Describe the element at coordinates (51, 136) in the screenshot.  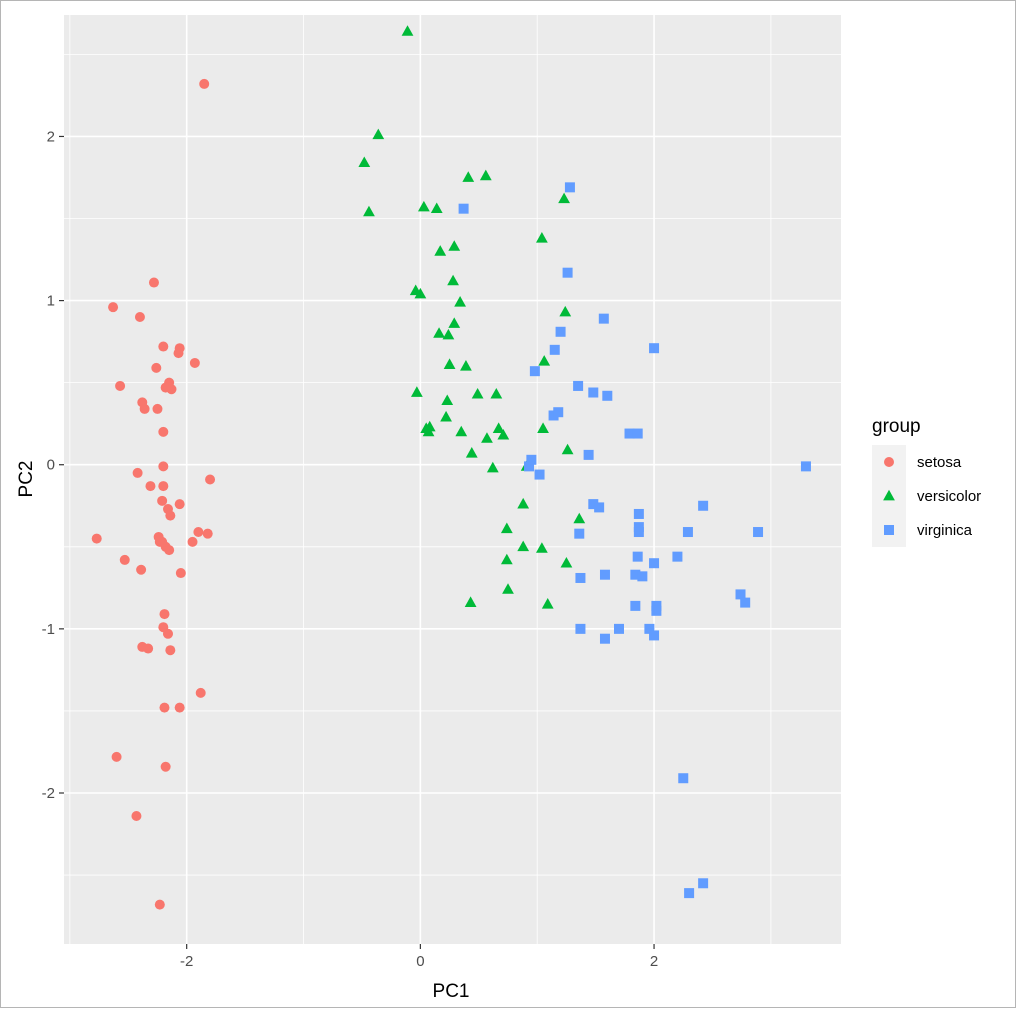
I see `y-tick-label: 2` at that location.